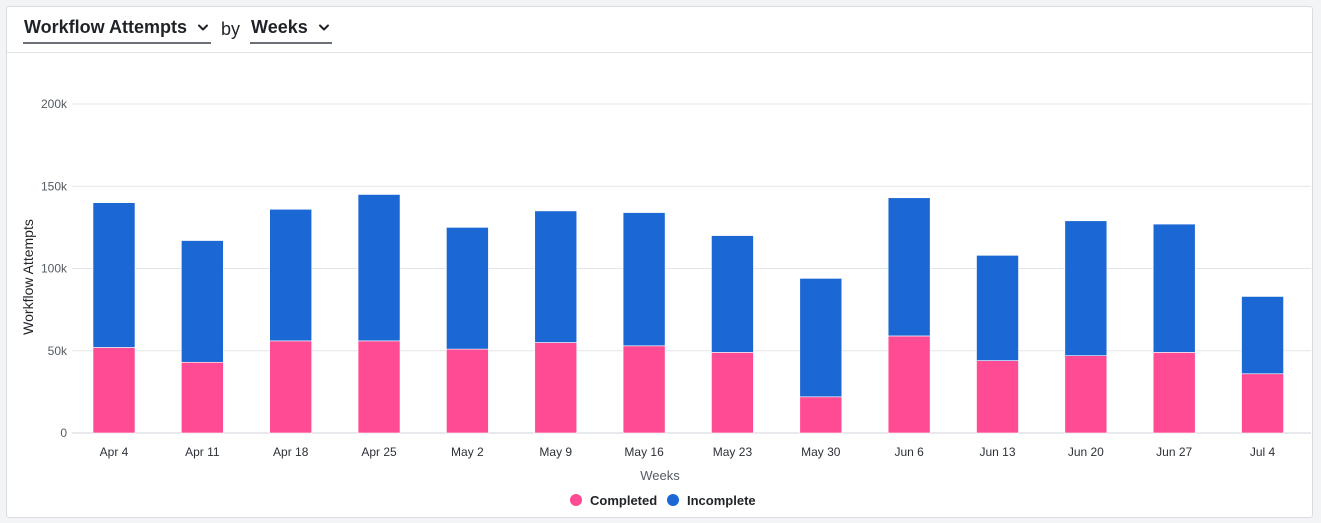  What do you see at coordinates (54, 104) in the screenshot?
I see `y-tick-label: 200k` at bounding box center [54, 104].